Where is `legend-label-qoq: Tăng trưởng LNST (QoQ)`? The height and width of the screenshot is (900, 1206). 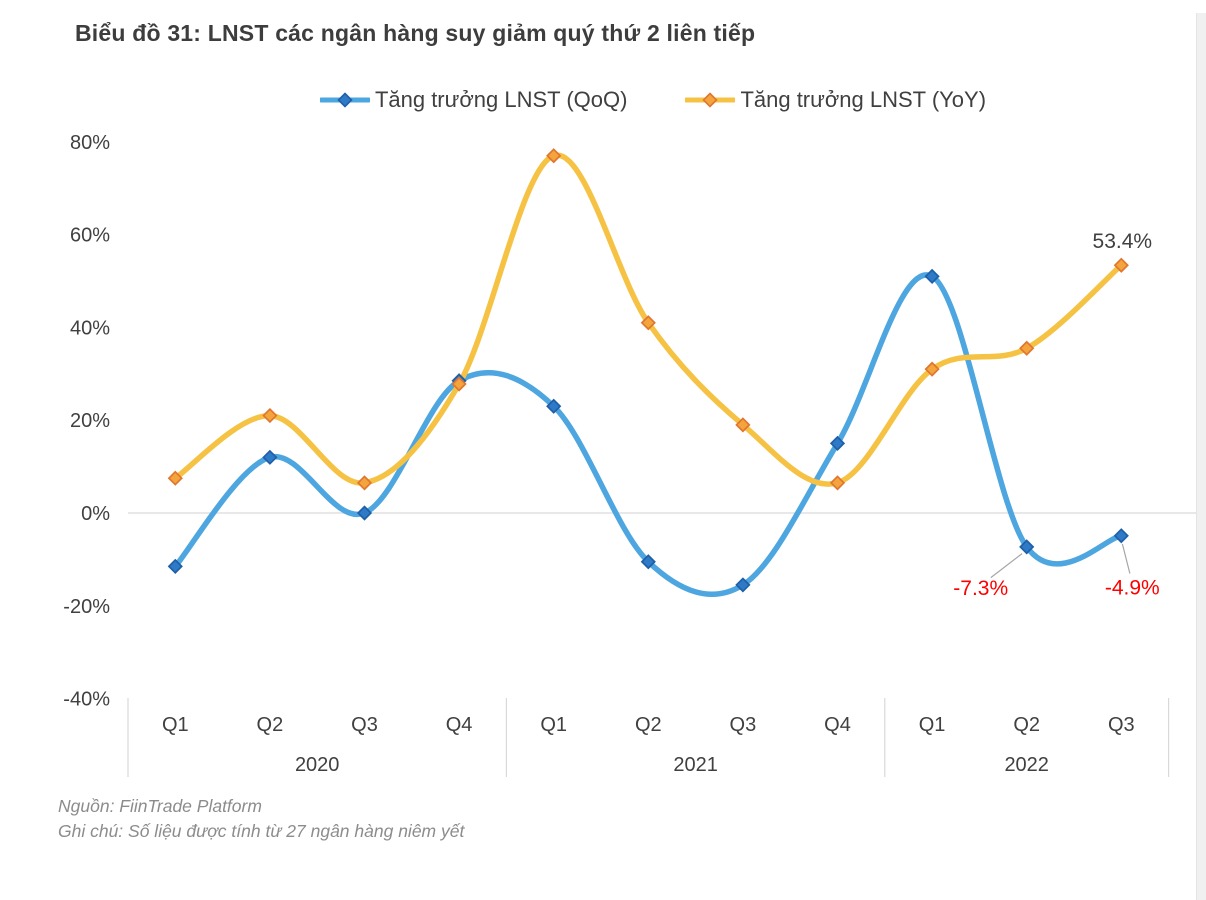
legend-label-qoq: Tăng trưởng LNST (QoQ) is located at coordinates (501, 99).